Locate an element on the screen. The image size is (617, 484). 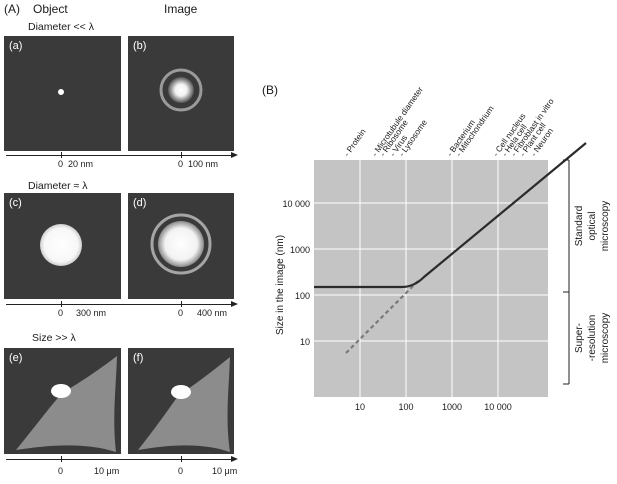
x-tick-label: 1000 is located at coordinates (452, 407).